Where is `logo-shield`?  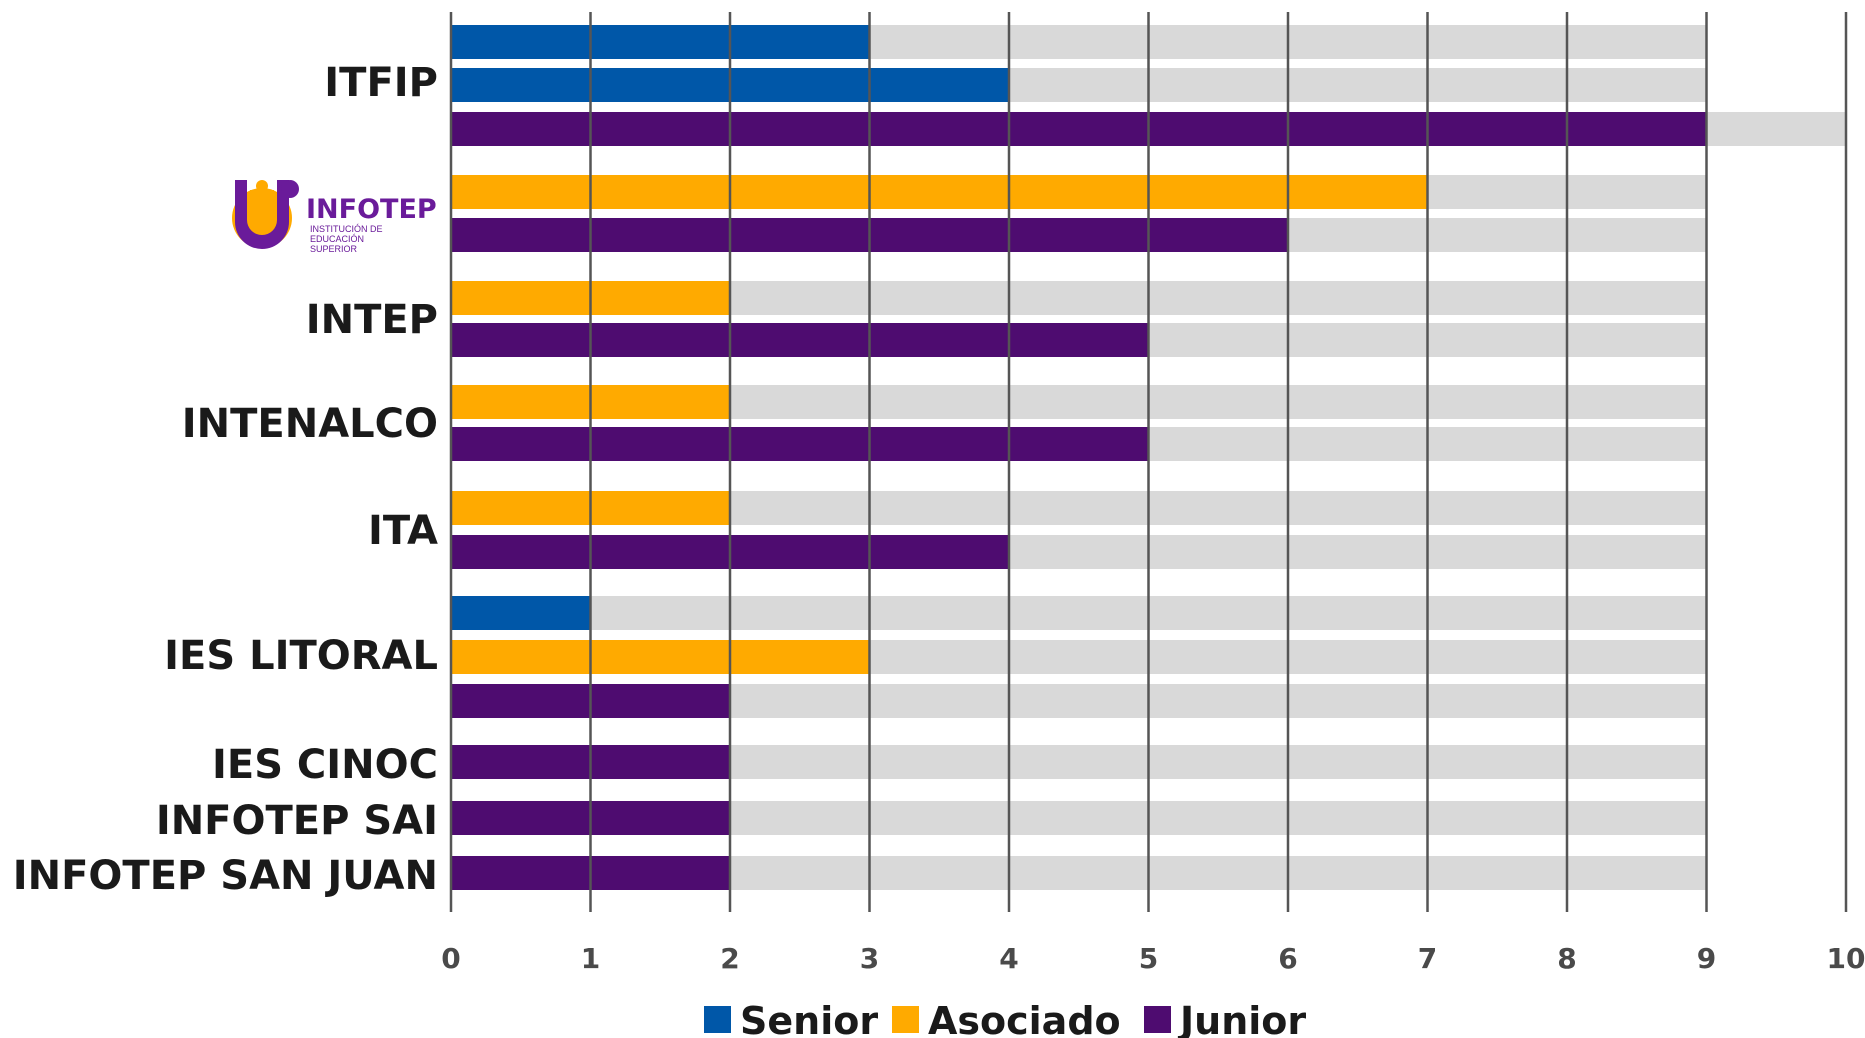 logo-shield is located at coordinates (262, 214).